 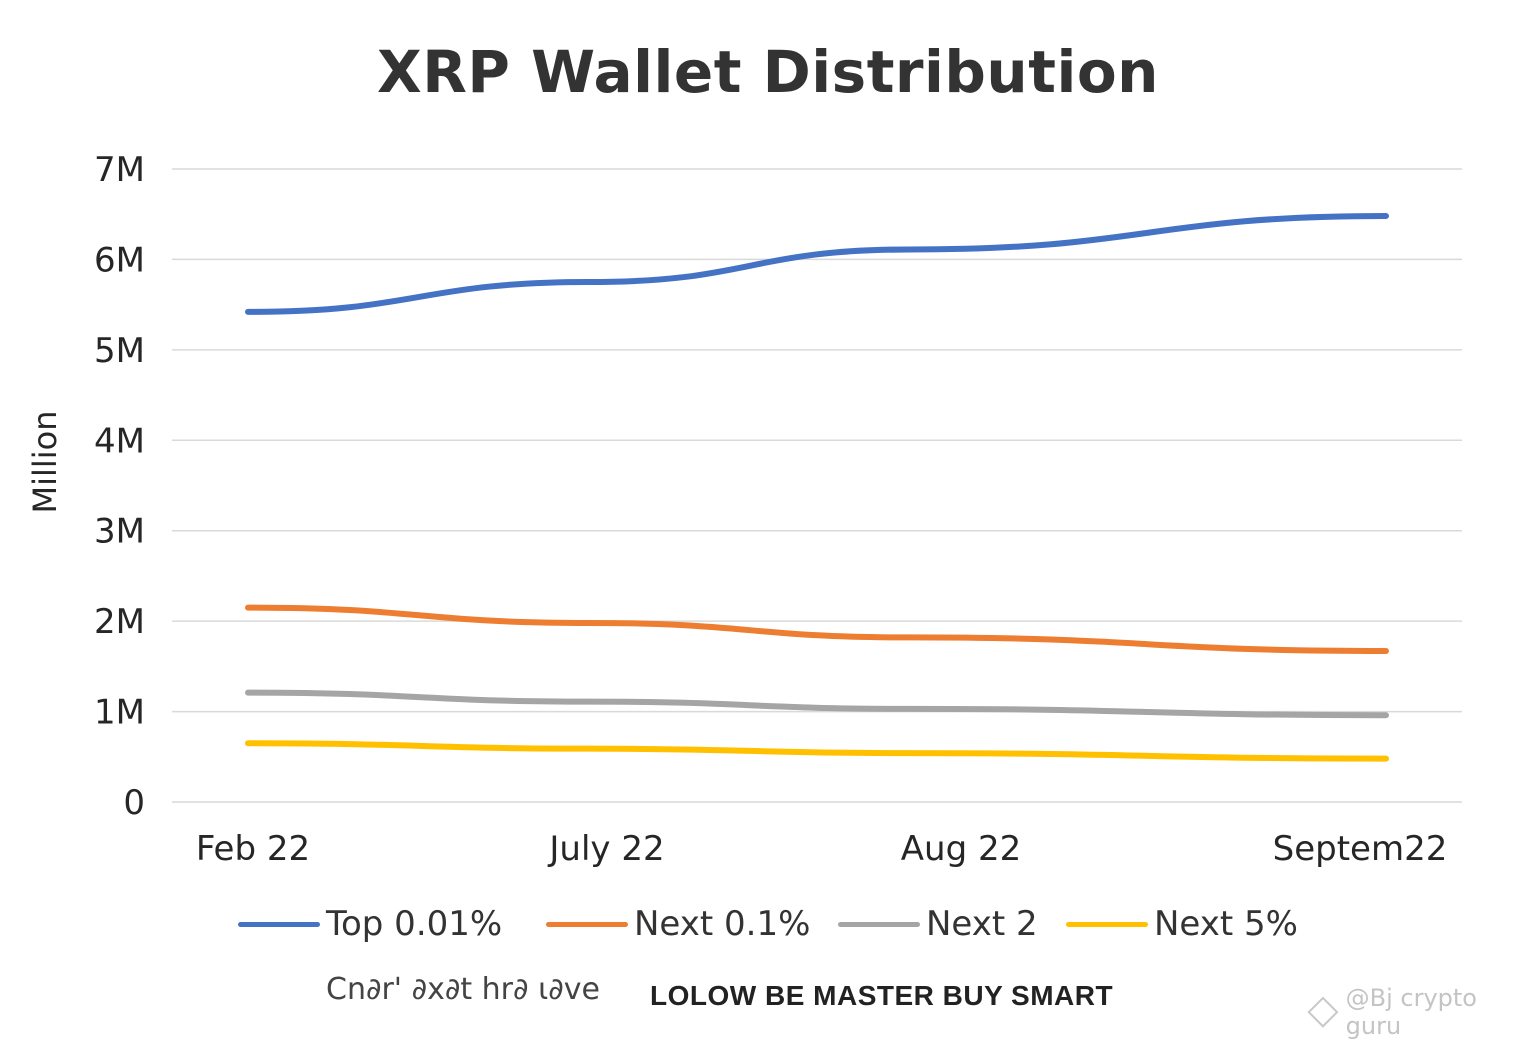 What do you see at coordinates (119, 441) in the screenshot?
I see `y-tick-label: 4M` at bounding box center [119, 441].